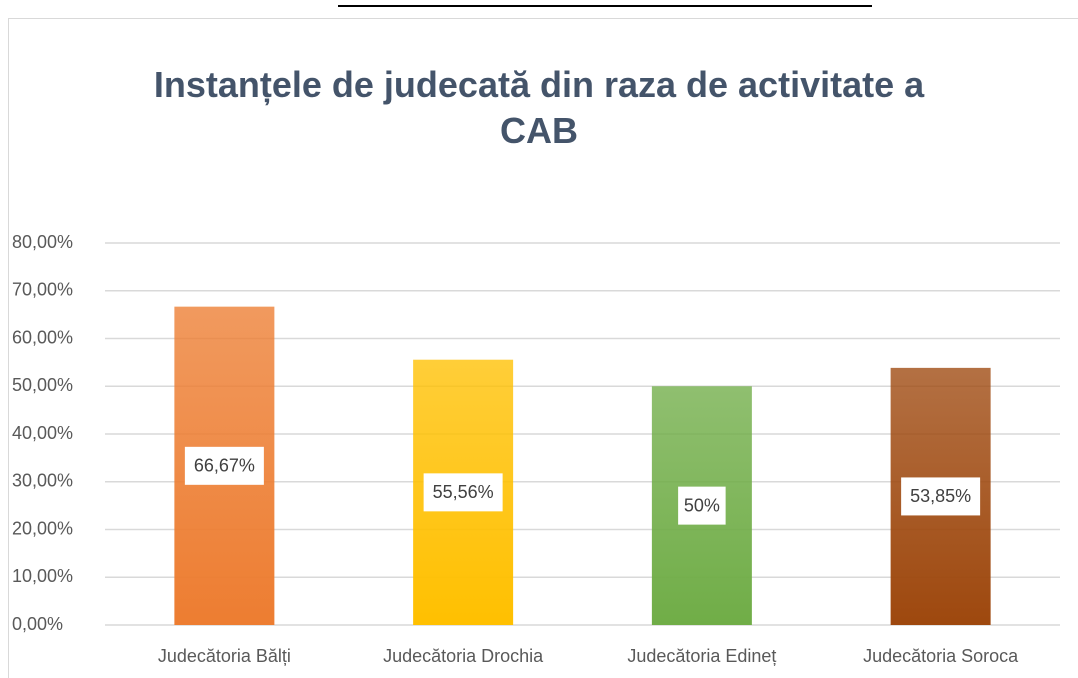 The image size is (1078, 678). What do you see at coordinates (941, 656) in the screenshot?
I see `x-tick-label: Judecătoria Soroca` at bounding box center [941, 656].